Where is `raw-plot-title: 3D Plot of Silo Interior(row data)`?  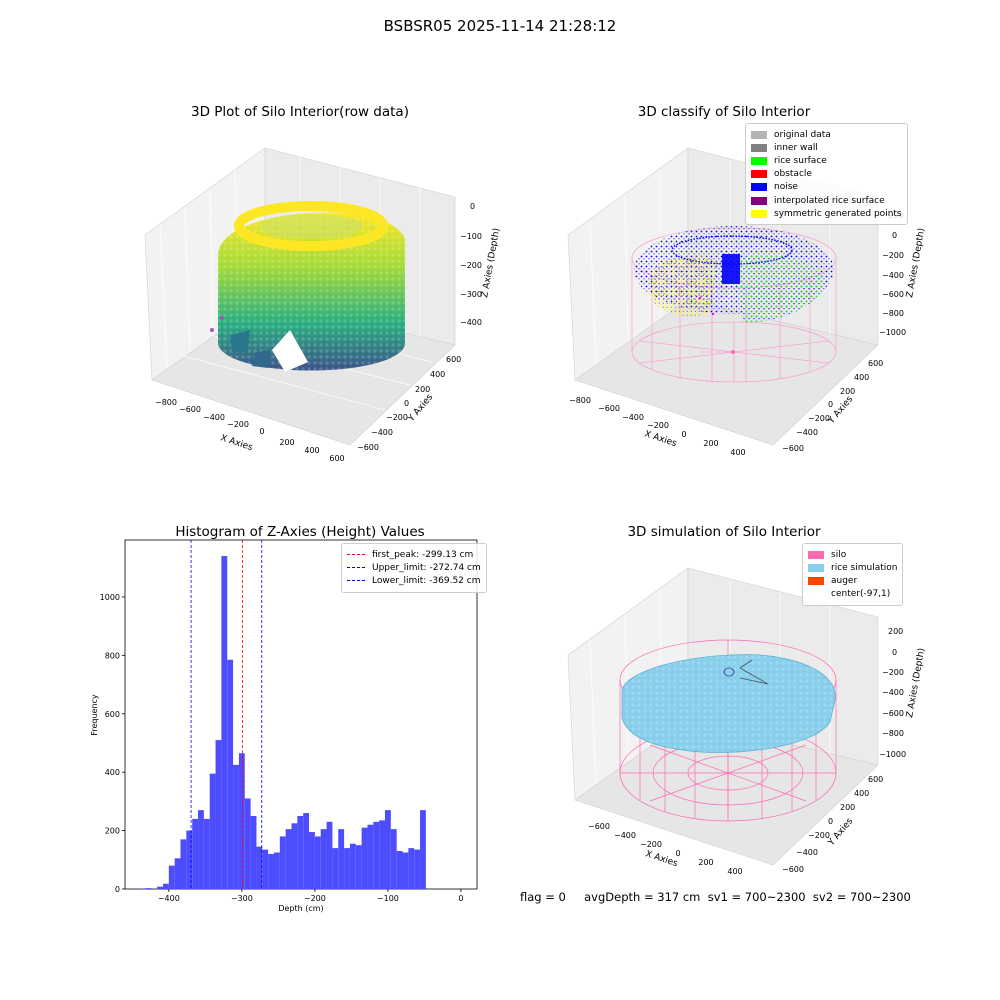 raw-plot-title: 3D Plot of Silo Interior(row data) is located at coordinates (300, 112).